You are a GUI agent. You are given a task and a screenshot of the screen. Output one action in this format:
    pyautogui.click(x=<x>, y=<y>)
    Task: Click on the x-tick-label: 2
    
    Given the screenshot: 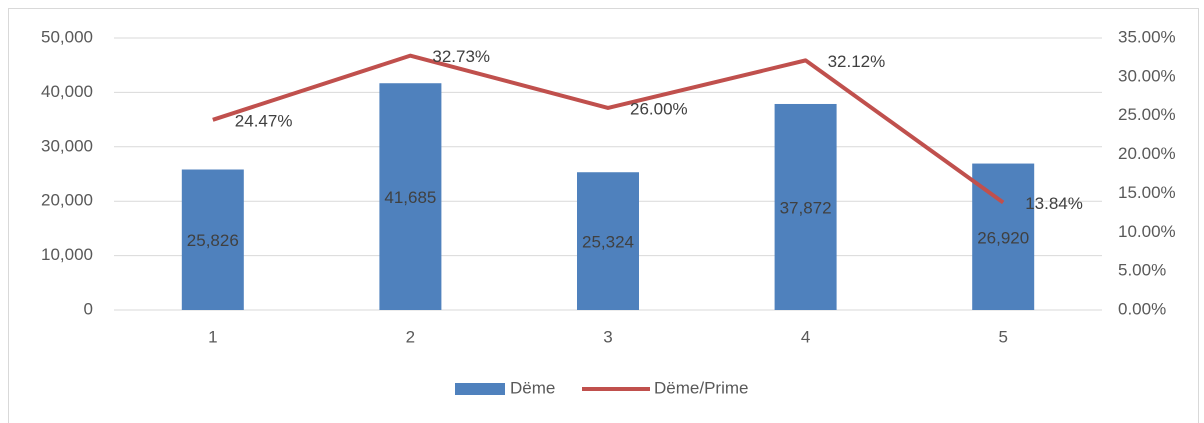 What is the action you would take?
    pyautogui.click(x=410, y=336)
    